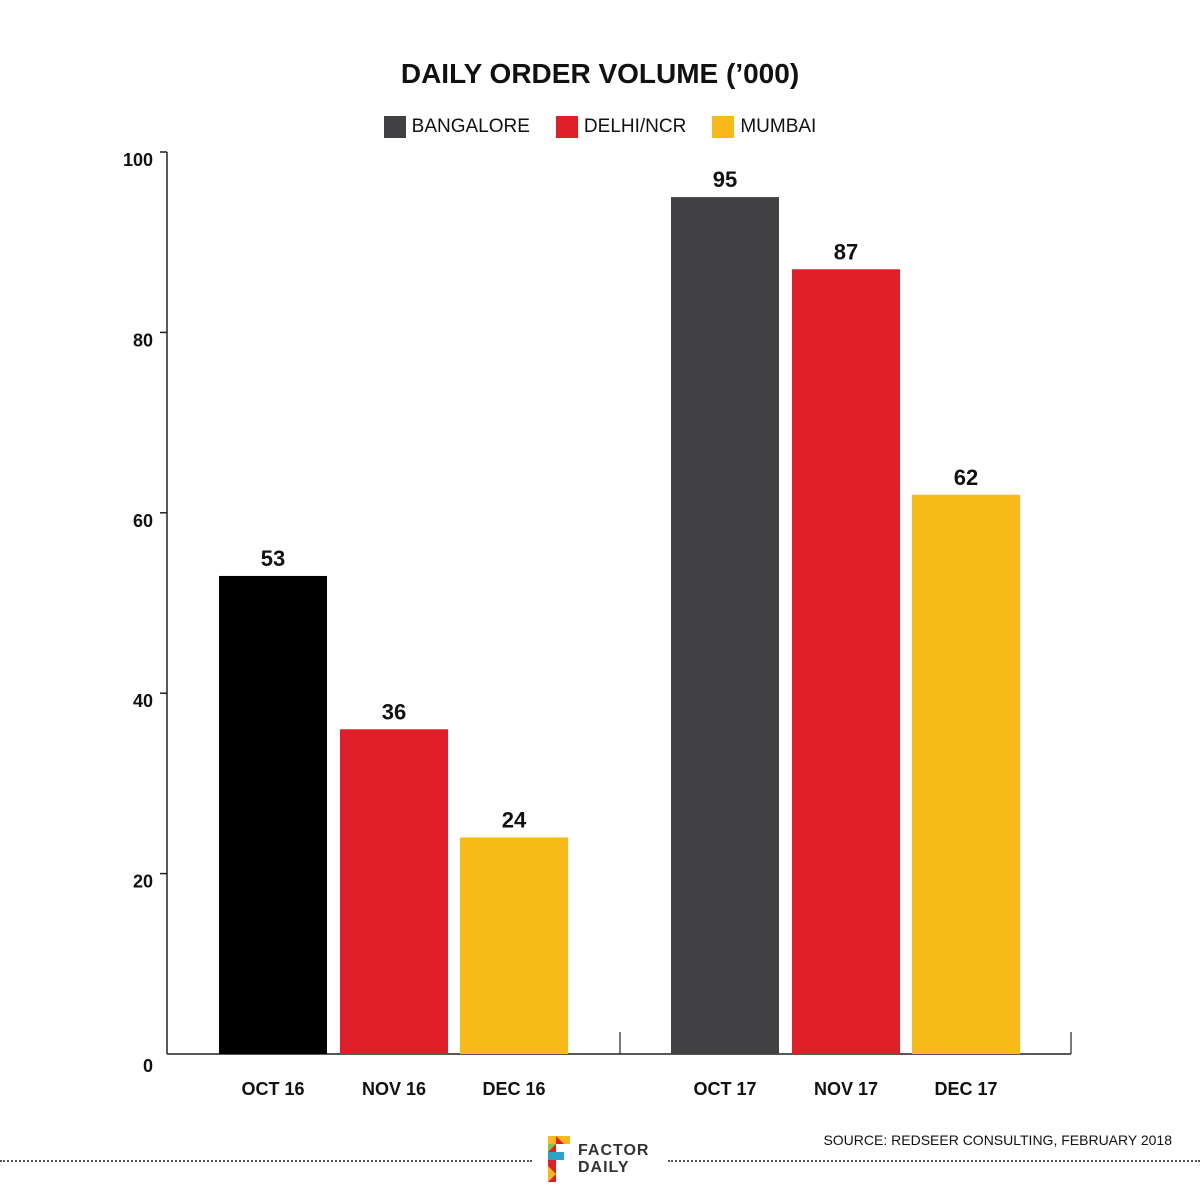 This screenshot has height=1200, width=1200. Describe the element at coordinates (566, 127) in the screenshot. I see `legend-swatch-delhi-ncr` at that location.